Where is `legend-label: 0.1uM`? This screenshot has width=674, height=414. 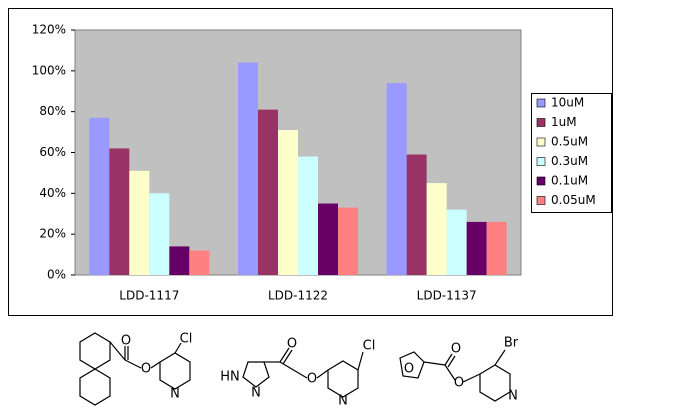
legend-label: 0.1uM is located at coordinates (569, 181).